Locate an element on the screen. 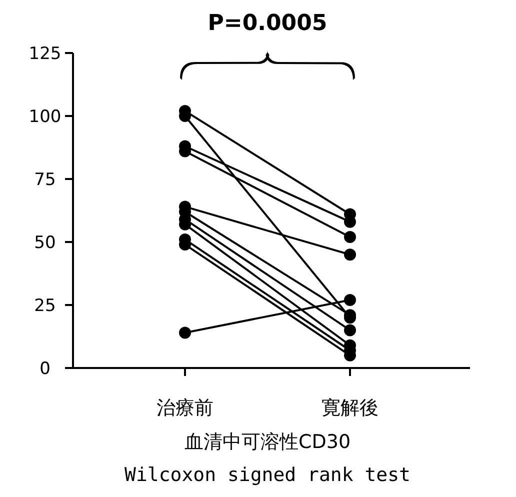  text: Wilcoxon signed rank test is located at coordinates (267, 475).